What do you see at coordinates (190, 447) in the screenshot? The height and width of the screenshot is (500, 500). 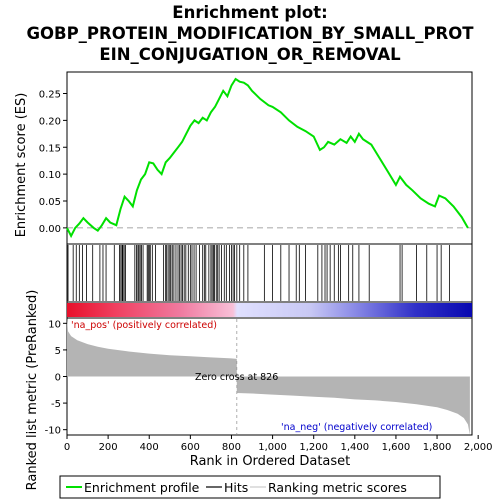 I see `xtick-label: 600` at bounding box center [190, 447].